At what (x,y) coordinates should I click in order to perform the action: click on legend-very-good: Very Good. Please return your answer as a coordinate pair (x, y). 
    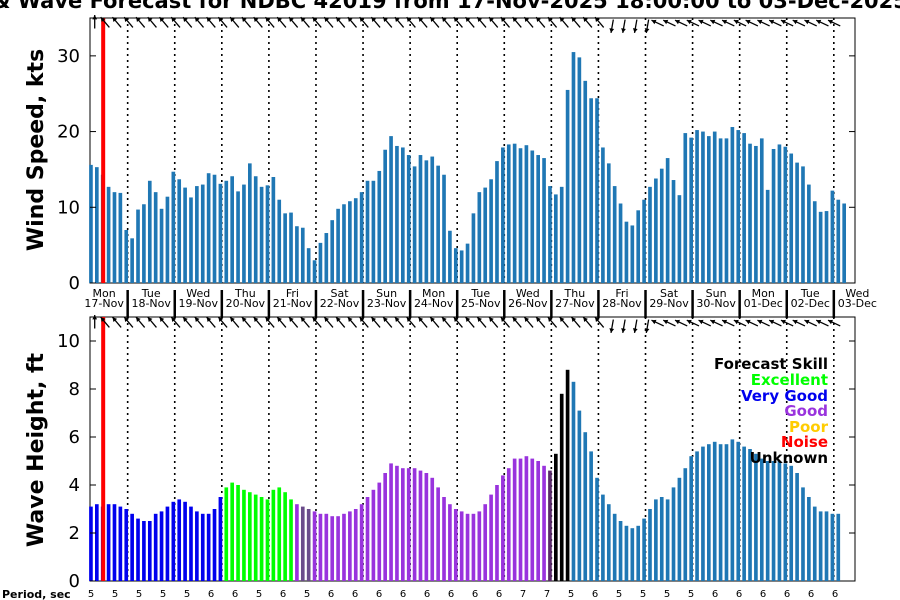
    Looking at the image, I should click on (784, 396).